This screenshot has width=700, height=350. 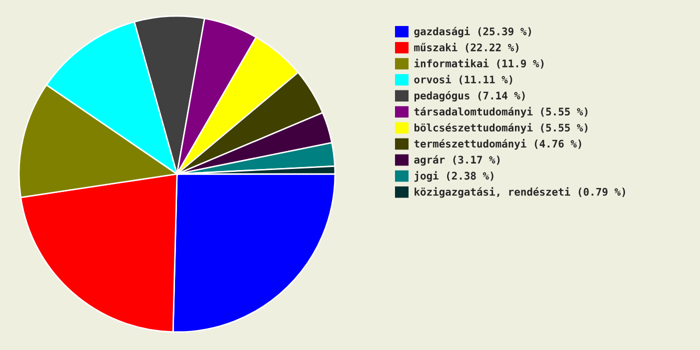 What do you see at coordinates (498, 144) in the screenshot?
I see `legend-label: természettudományi (4.76 %)` at bounding box center [498, 144].